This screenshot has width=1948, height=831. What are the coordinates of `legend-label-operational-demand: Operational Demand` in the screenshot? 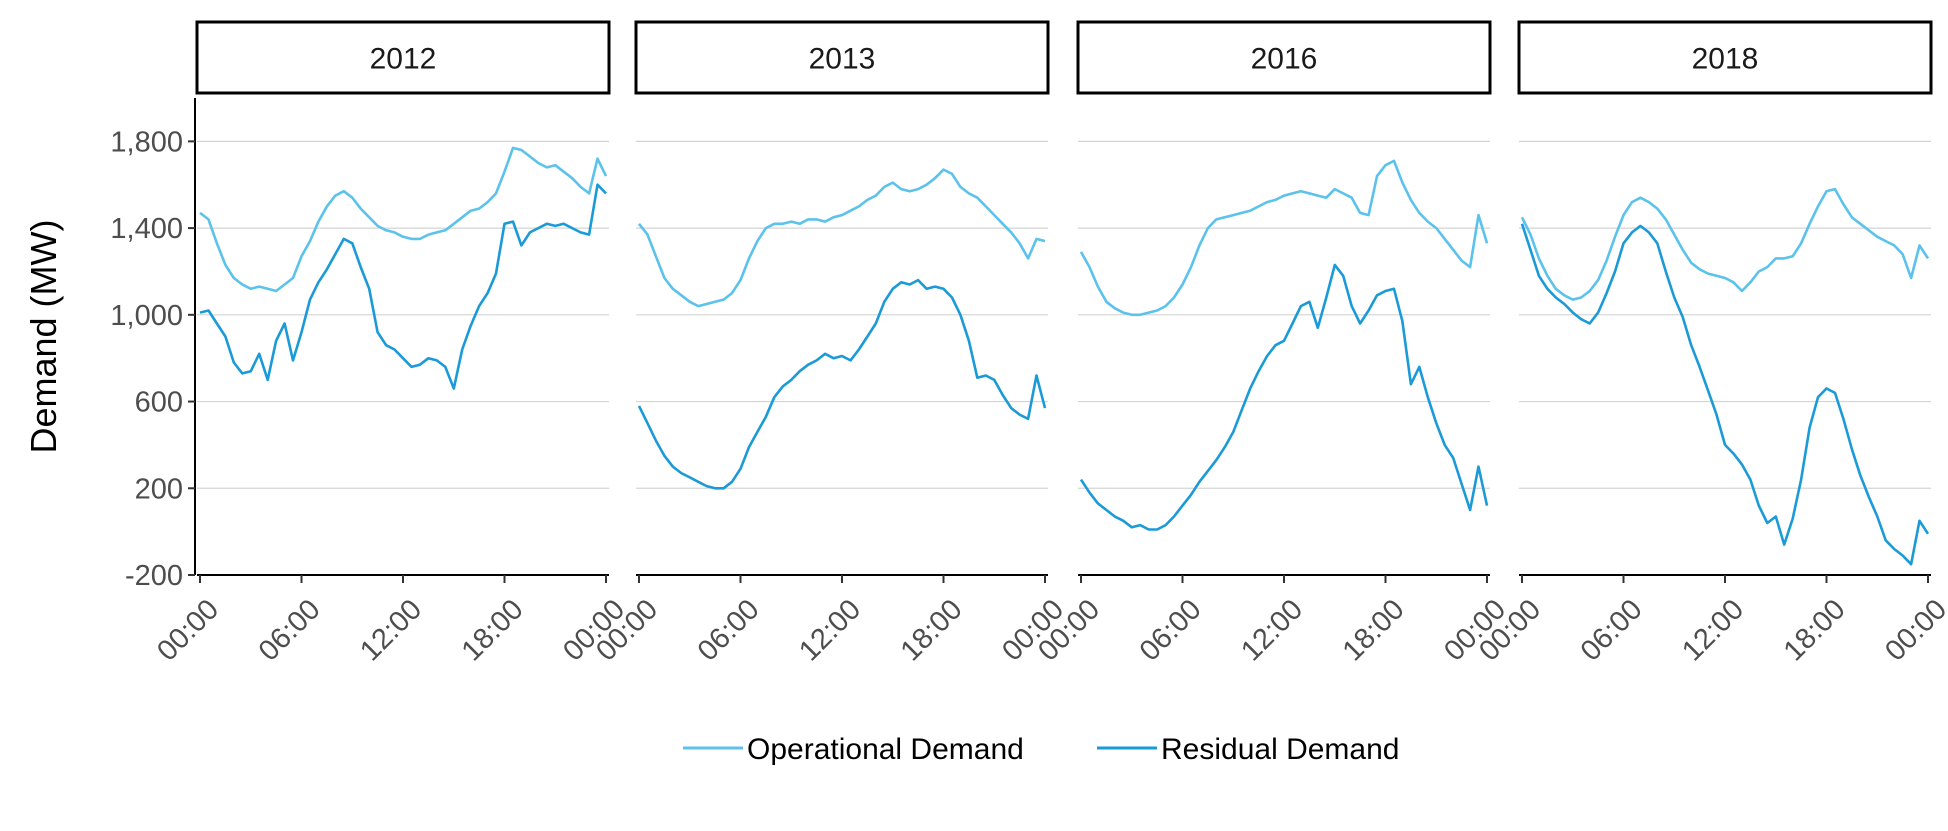 It's located at (885, 749).